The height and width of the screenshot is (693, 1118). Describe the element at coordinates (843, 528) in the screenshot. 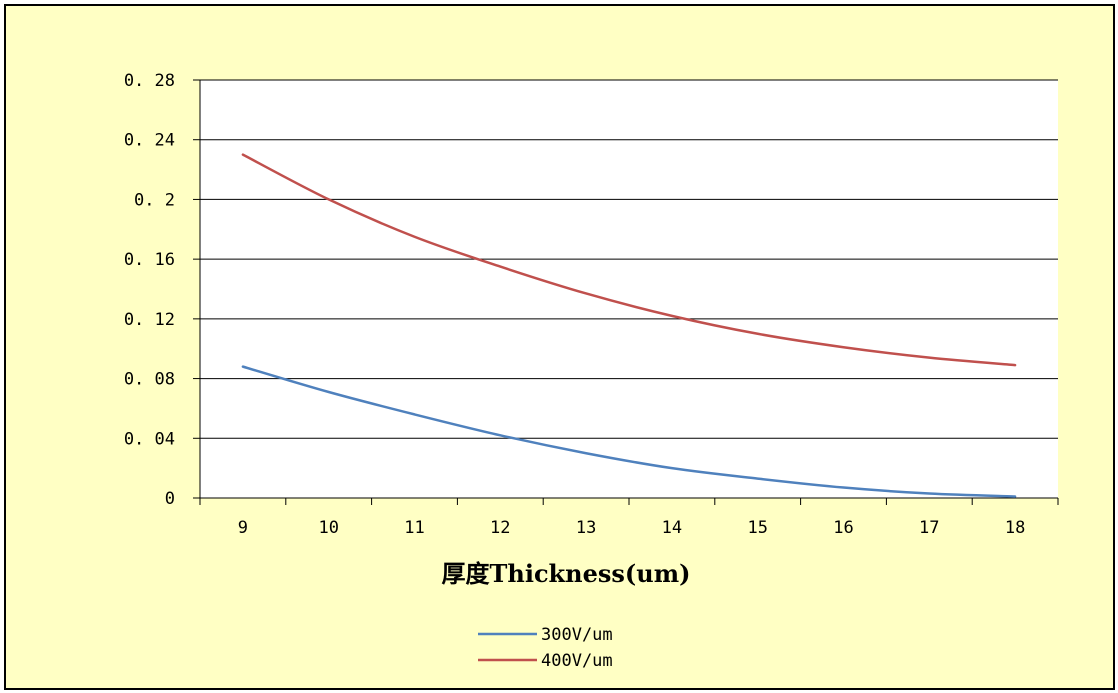

I see `x-tick-label: 16` at that location.